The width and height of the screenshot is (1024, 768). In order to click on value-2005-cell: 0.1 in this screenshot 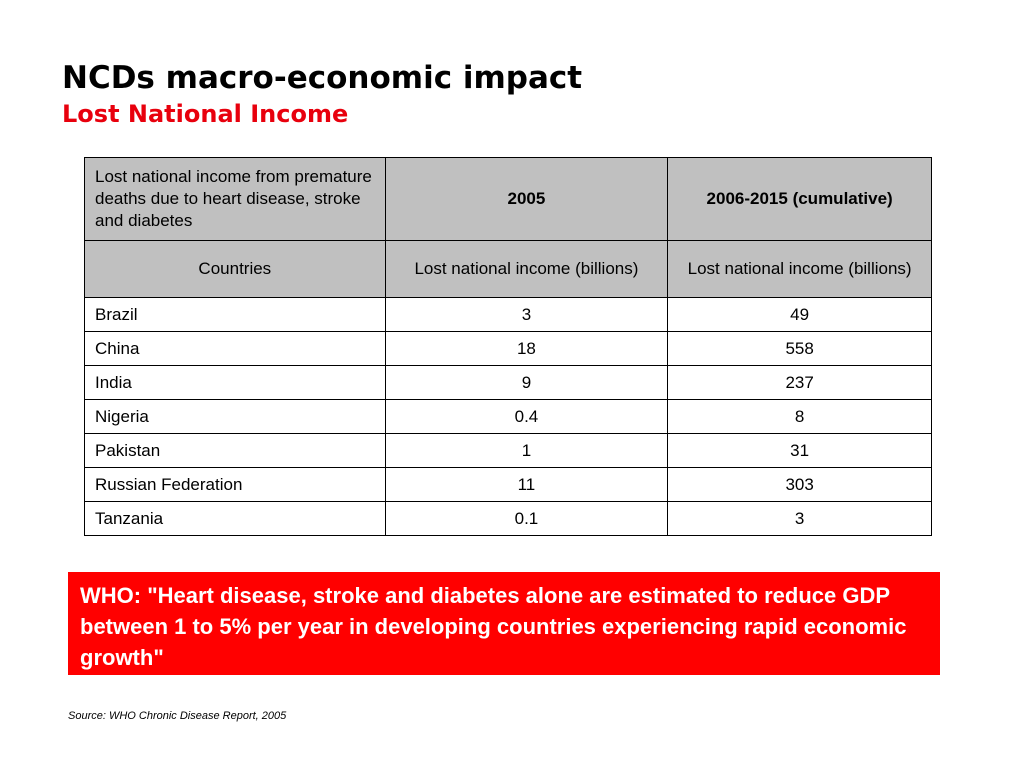, I will do `click(526, 518)`.